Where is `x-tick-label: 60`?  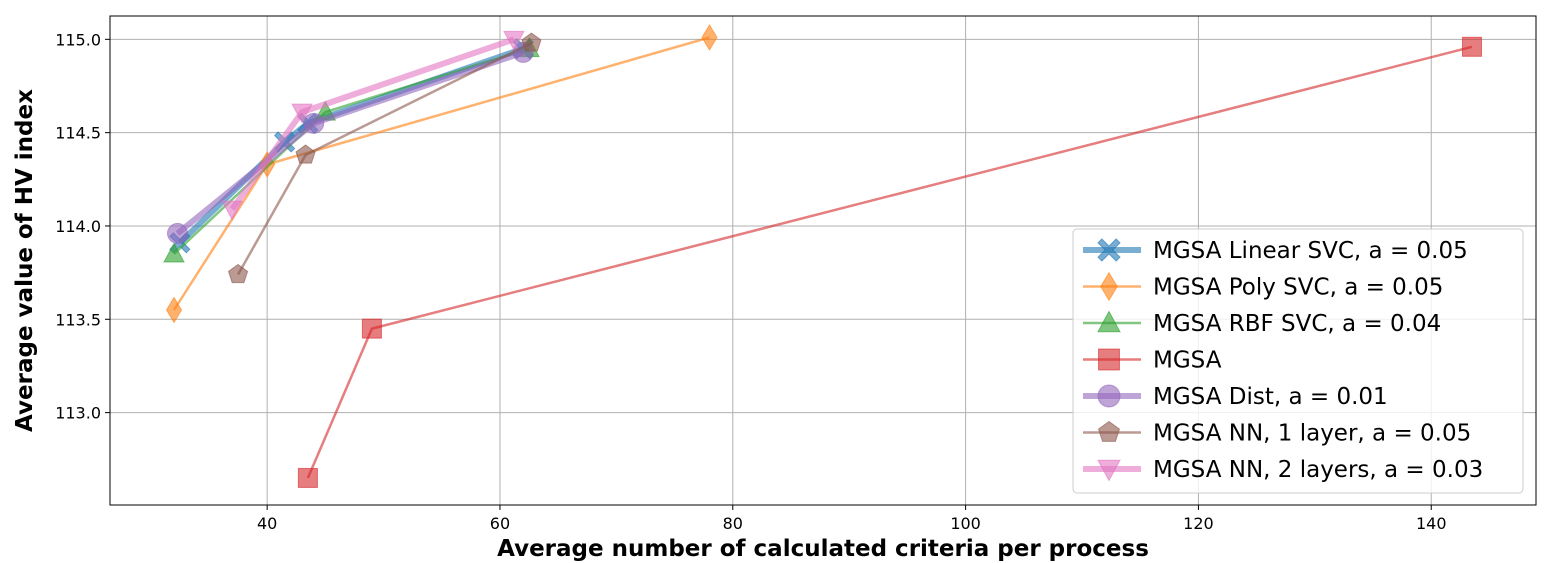
x-tick-label: 60 is located at coordinates (500, 523).